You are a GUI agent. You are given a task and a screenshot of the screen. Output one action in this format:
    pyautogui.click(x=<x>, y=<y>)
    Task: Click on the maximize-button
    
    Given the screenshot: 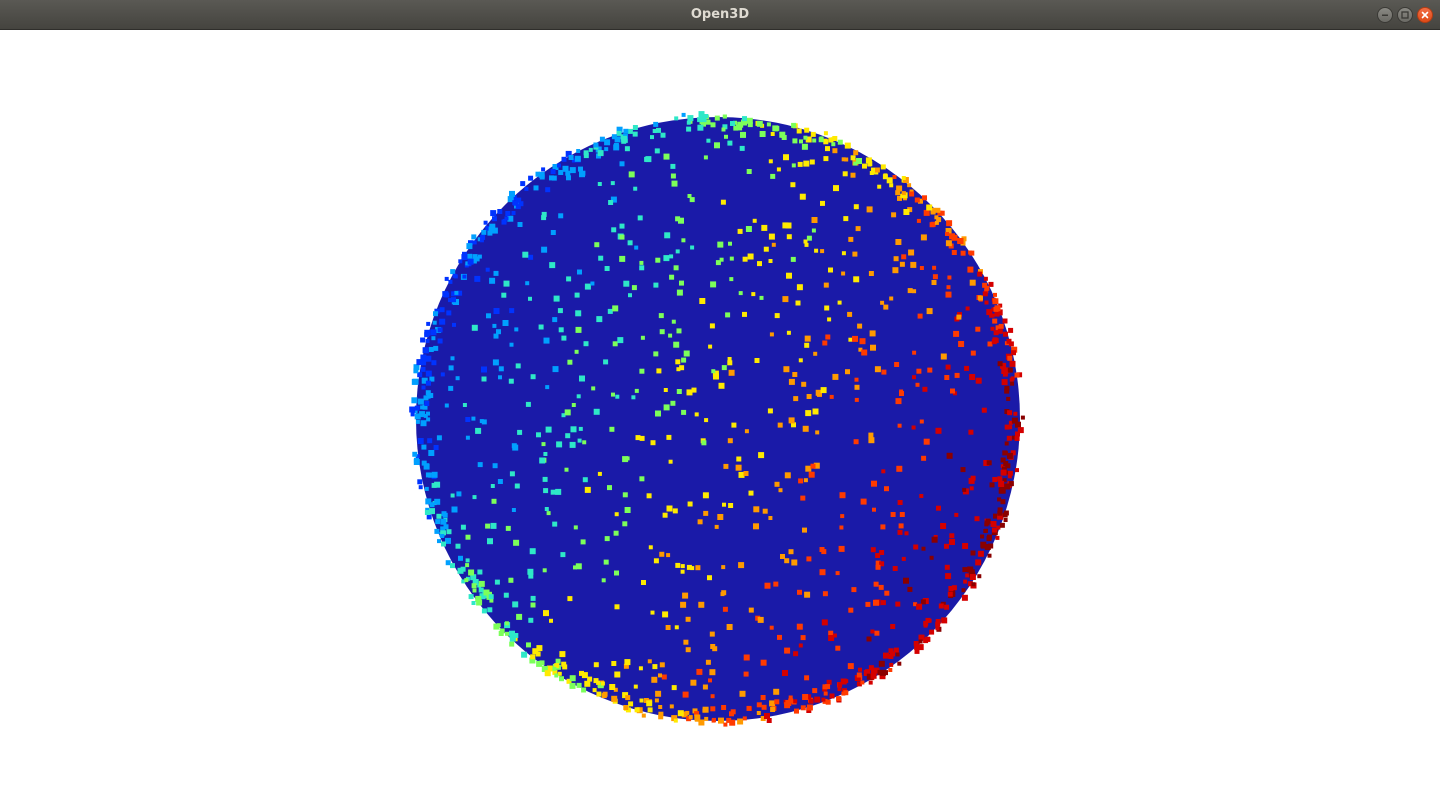 What is the action you would take?
    pyautogui.click(x=1405, y=15)
    